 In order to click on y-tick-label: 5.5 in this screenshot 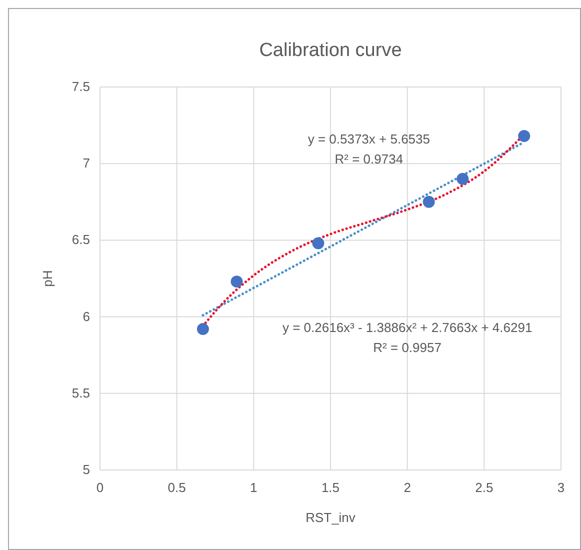, I will do `click(81, 392)`.